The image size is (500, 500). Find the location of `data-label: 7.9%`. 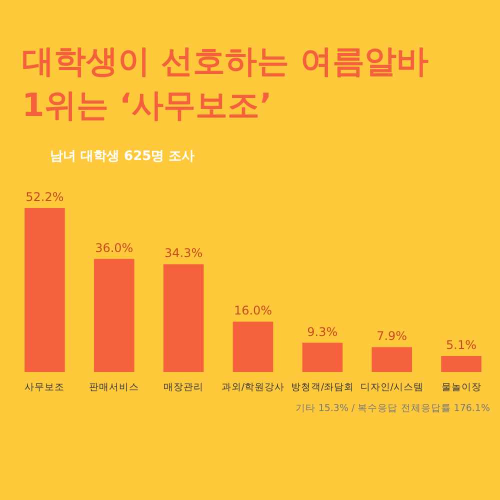

data-label: 7.9% is located at coordinates (392, 336).